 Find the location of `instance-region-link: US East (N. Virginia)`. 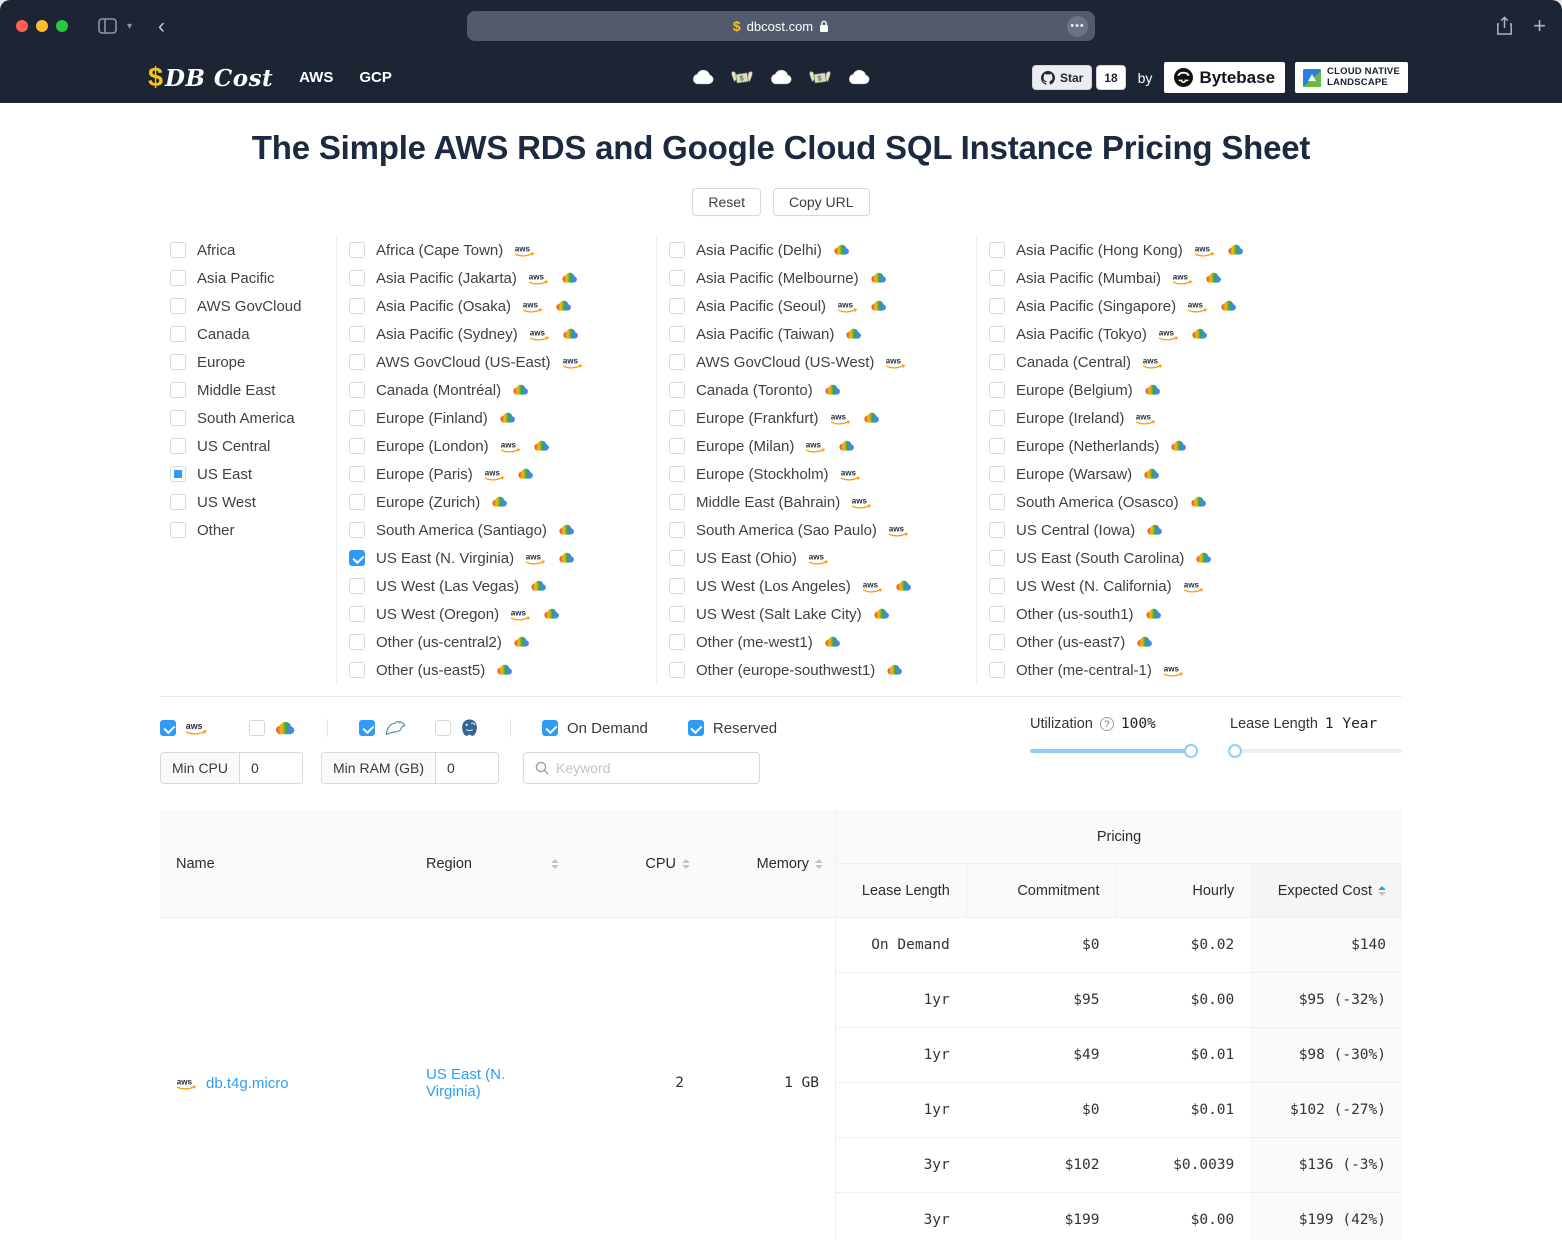

instance-region-link: US East (N. Virginia) is located at coordinates (466, 1083).